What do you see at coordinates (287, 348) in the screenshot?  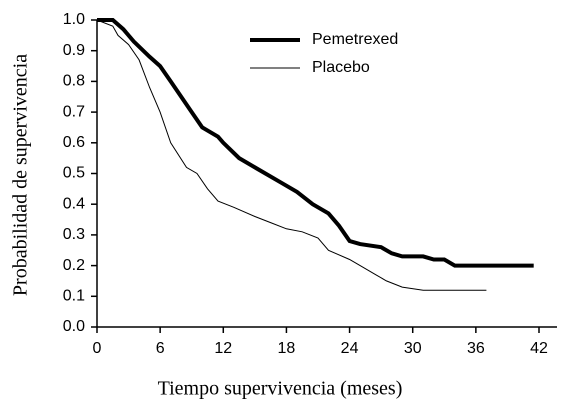 I see `x-tick-label: 18` at bounding box center [287, 348].